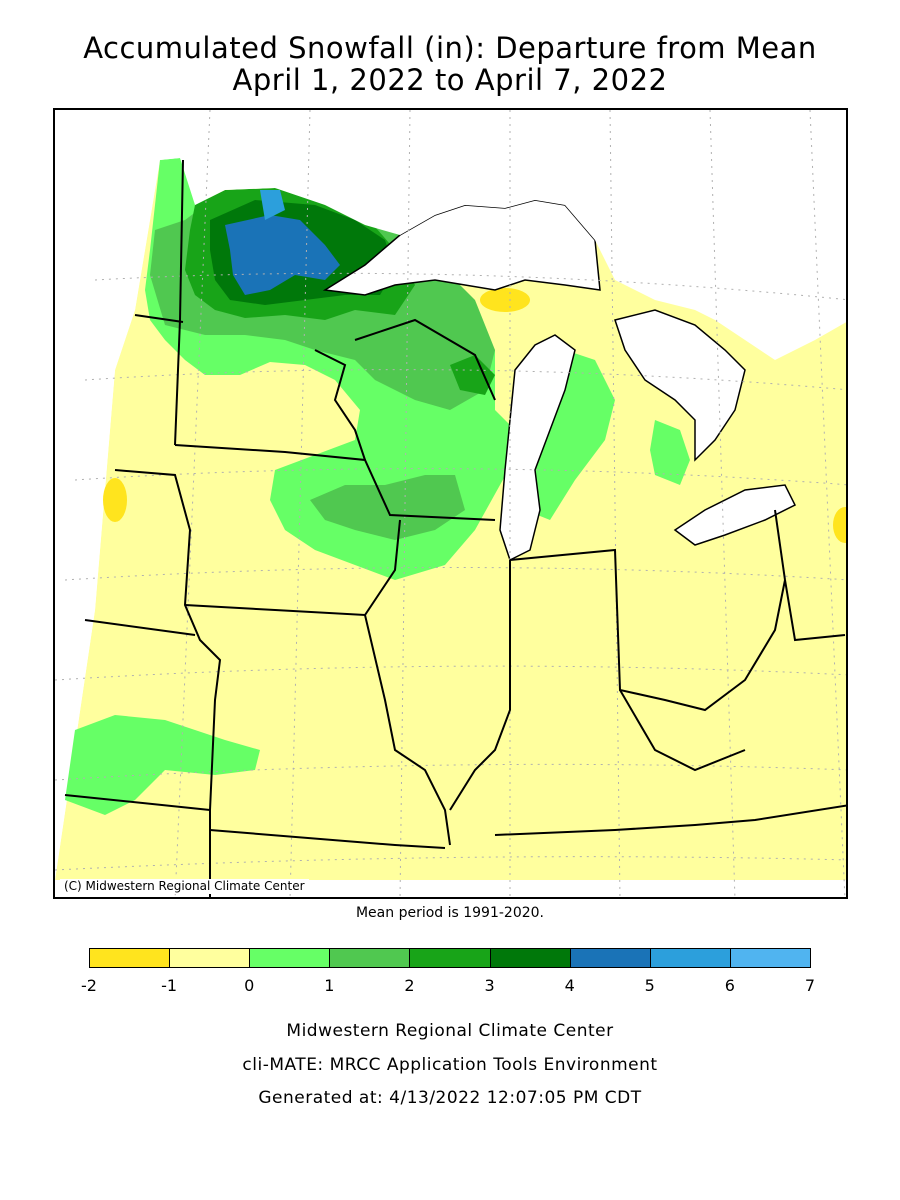 The width and height of the screenshot is (900, 1200). I want to click on outside-region, so click(107, 495).